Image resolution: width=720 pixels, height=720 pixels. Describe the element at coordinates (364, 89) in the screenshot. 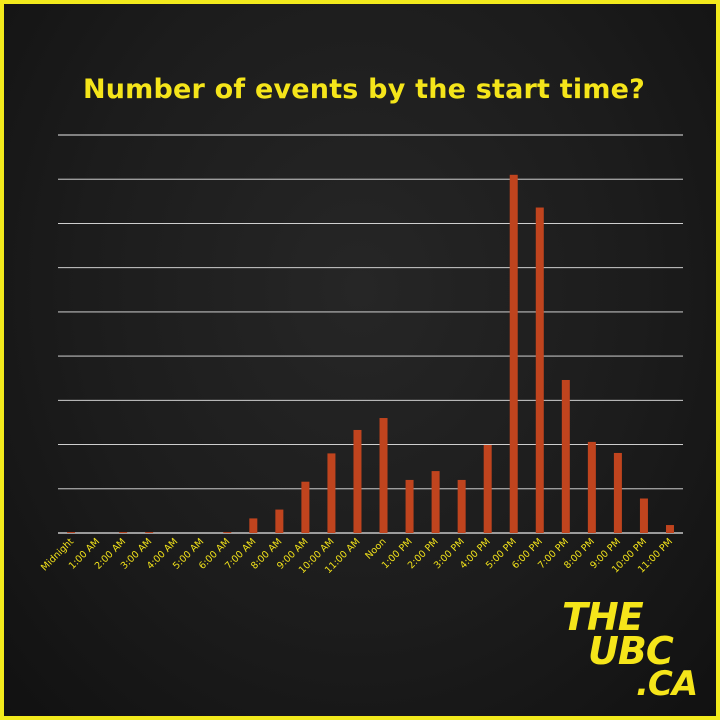

I see `chart-title: Number of events by the start time?` at that location.